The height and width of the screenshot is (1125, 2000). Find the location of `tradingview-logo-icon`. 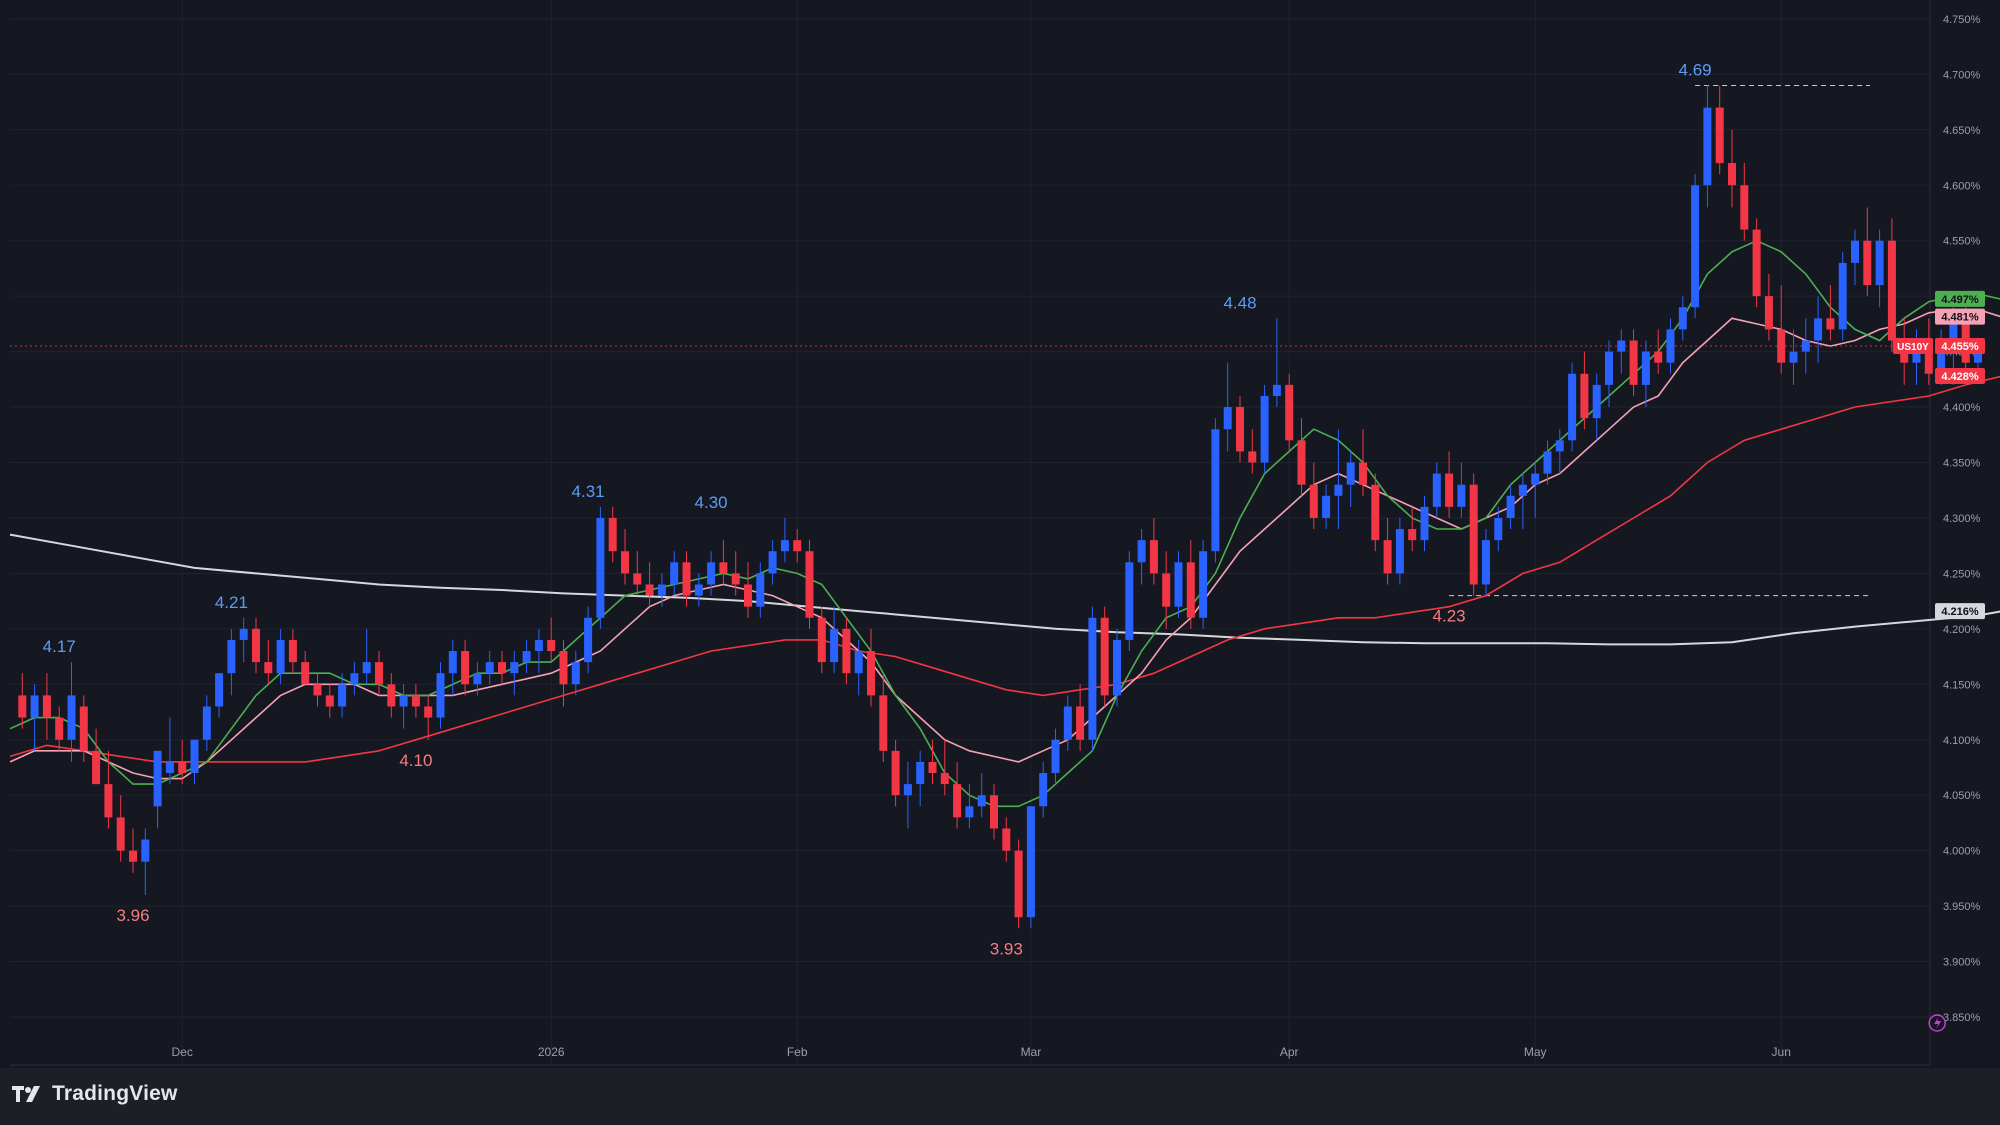

tradingview-logo-icon is located at coordinates (26, 1094).